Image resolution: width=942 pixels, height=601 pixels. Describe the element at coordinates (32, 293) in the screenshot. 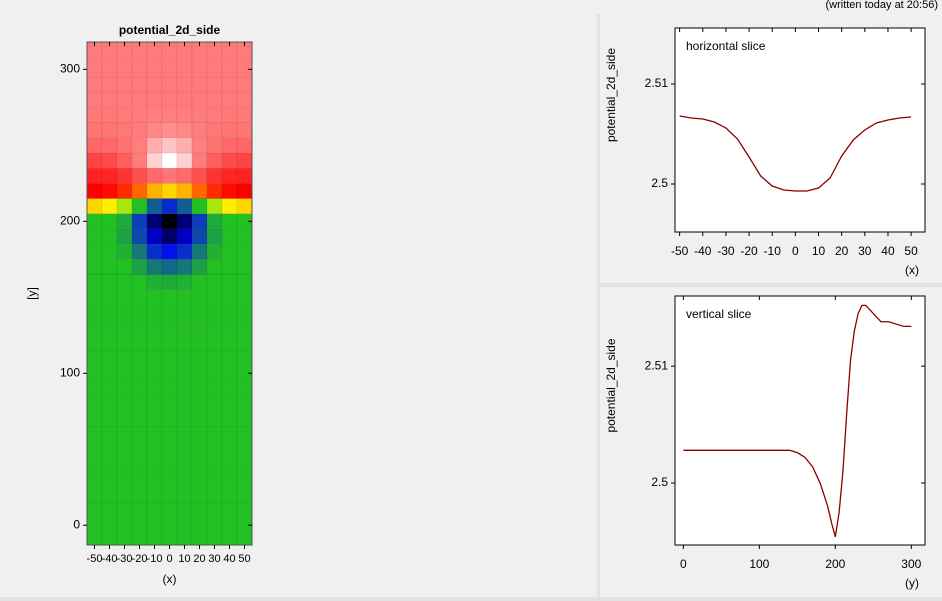

I see `y-axis-label: [y]` at that location.